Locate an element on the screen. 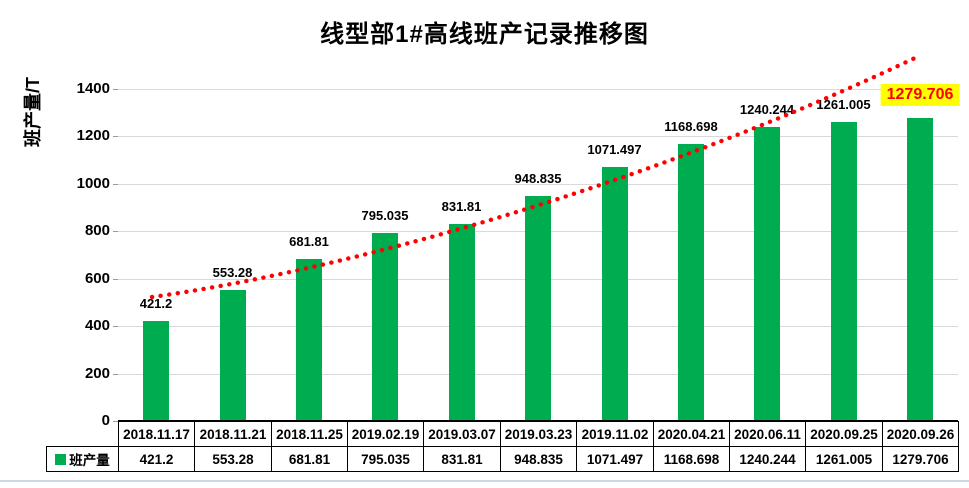 This screenshot has width=969, height=488. bar-value-label: 1240.244 is located at coordinates (767, 109).